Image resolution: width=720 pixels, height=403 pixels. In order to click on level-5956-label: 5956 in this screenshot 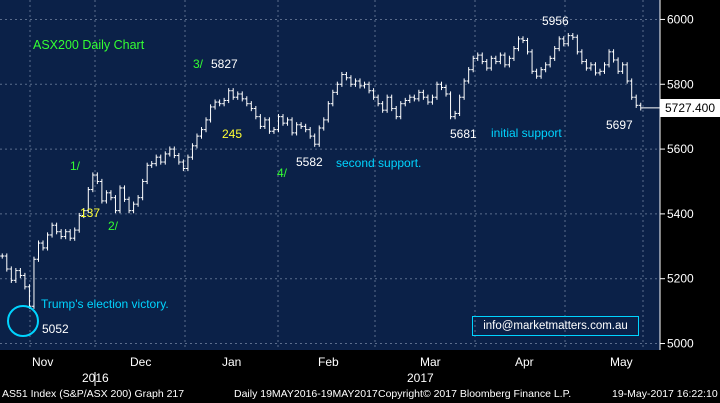, I will do `click(555, 21)`.